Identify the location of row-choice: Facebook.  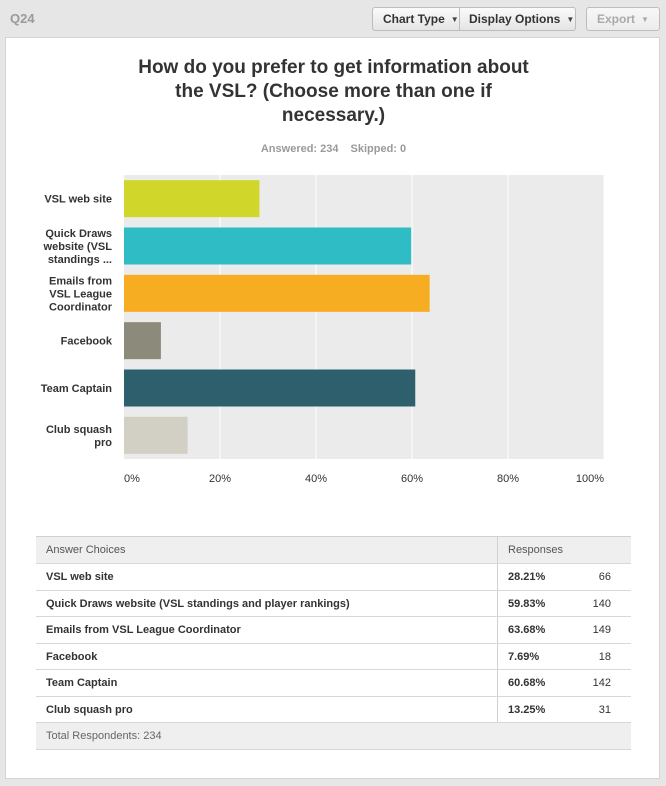
(72, 656).